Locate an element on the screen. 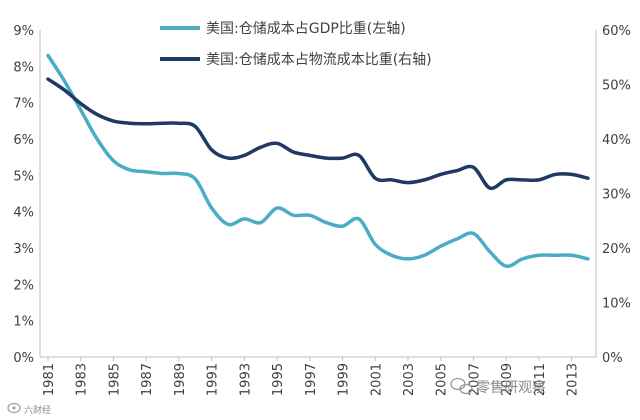 Image resolution: width=640 pixels, height=420 pixels. x-tick-label: 1995 is located at coordinates (278, 379).